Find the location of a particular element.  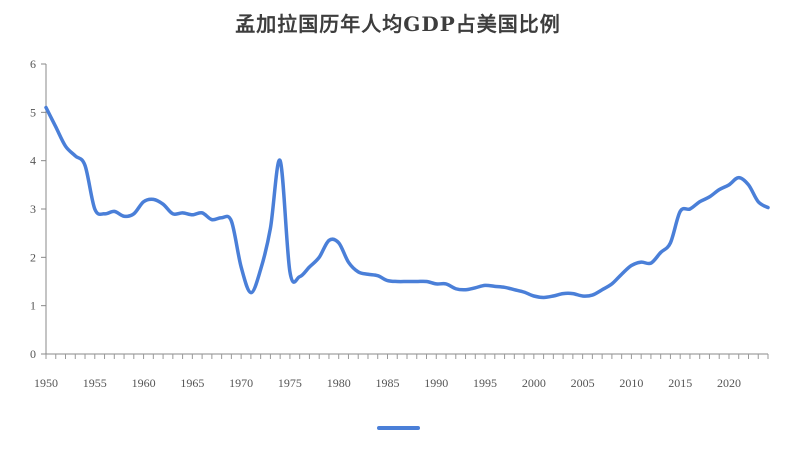

x-tick-label: 1955 is located at coordinates (95, 383).